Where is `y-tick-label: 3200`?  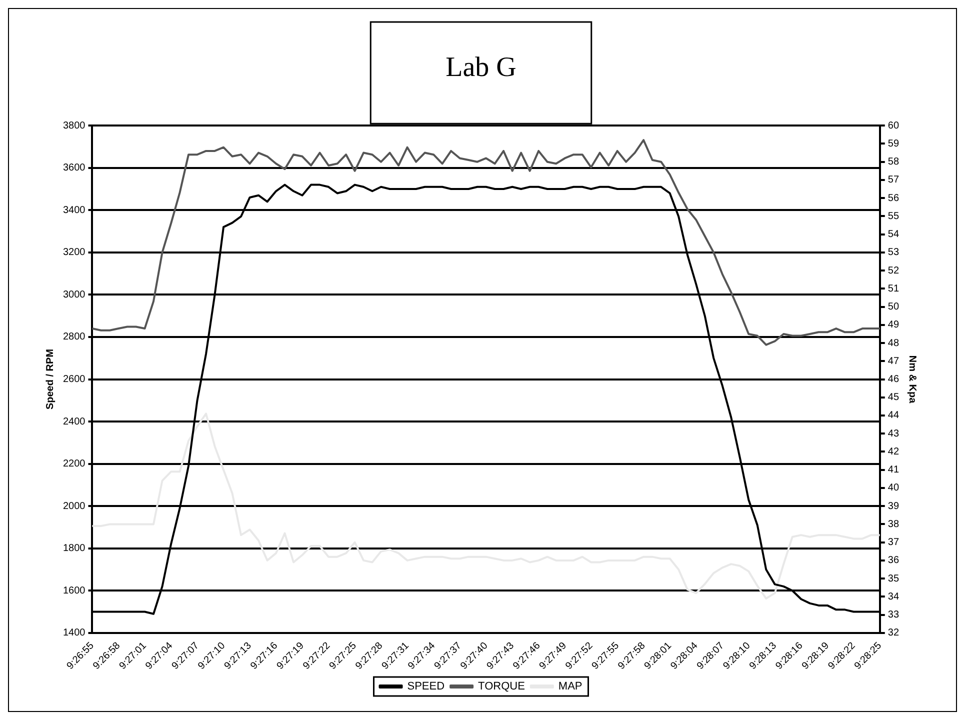 y-tick-label: 3200 is located at coordinates (74, 252).